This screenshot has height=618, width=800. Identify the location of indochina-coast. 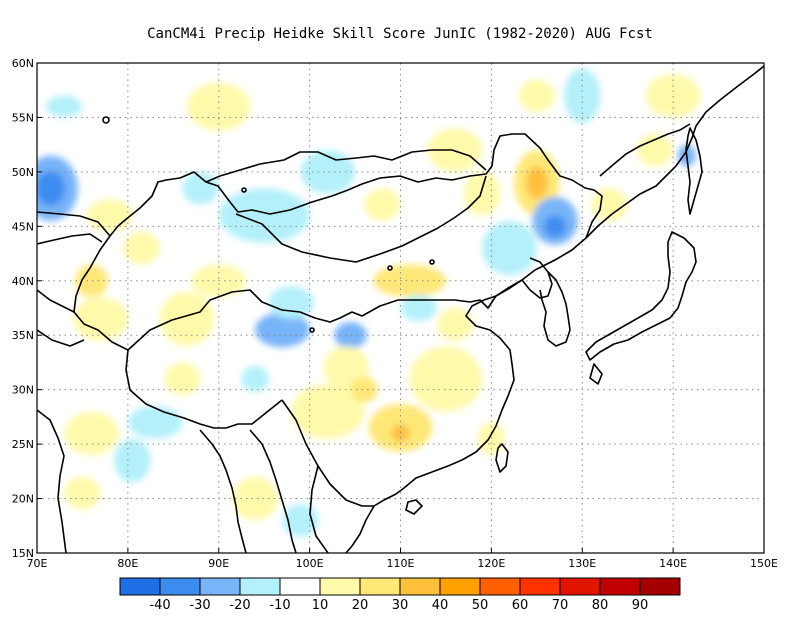
(312, 491).